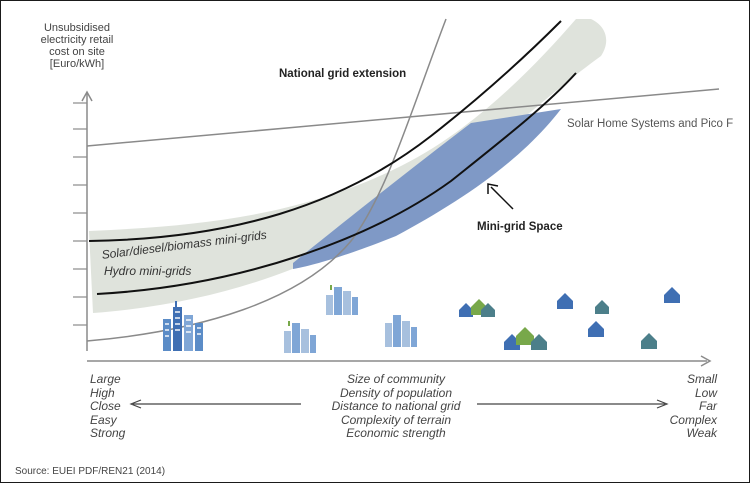  What do you see at coordinates (90, 471) in the screenshot?
I see `source-caption: Source: EUEI PDF/REN21 (2014)` at bounding box center [90, 471].